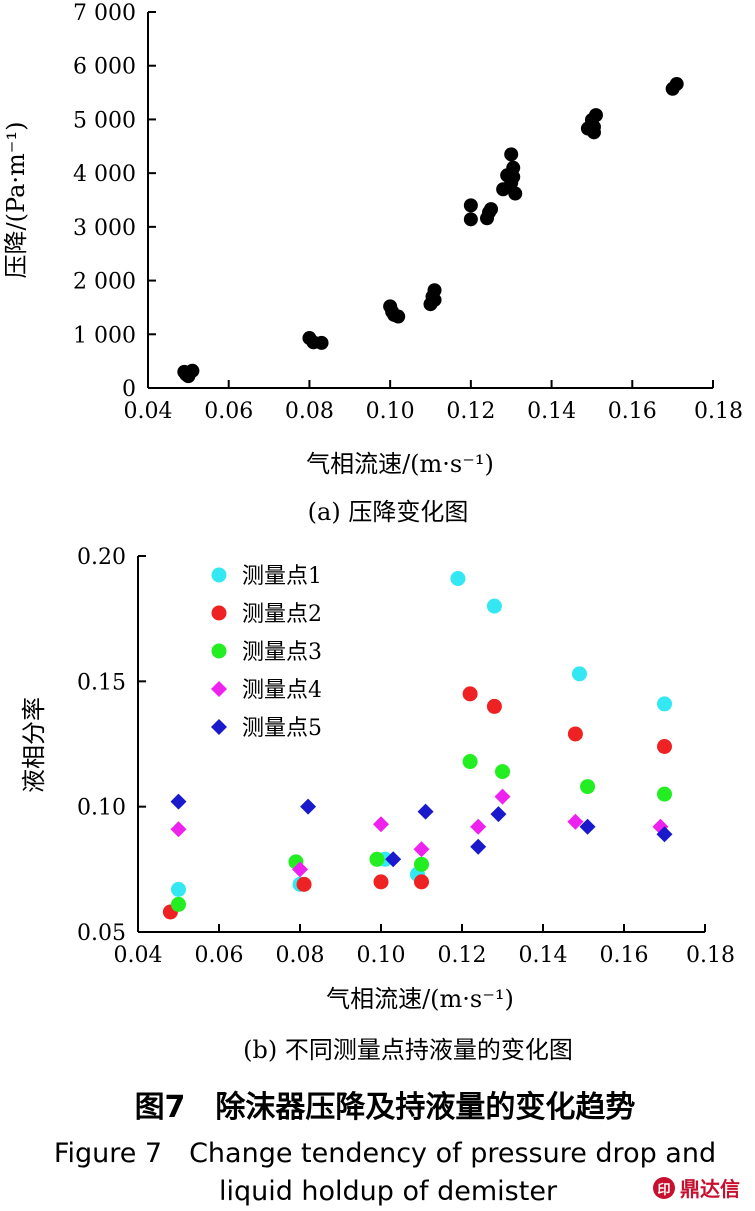 This screenshot has height=1211, width=755. I want to click on chart-b-x-tick-labels: 0.04 0.06 0.08 0.10 0.12 0.14 0.16 0.18, so click(424, 955).